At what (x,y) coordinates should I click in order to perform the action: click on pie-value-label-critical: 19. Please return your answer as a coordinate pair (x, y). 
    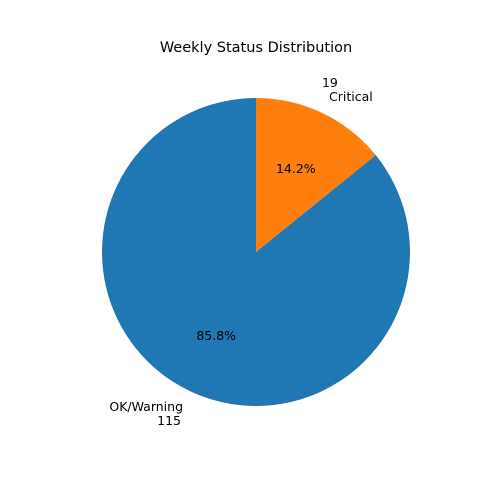
    Looking at the image, I should click on (330, 82).